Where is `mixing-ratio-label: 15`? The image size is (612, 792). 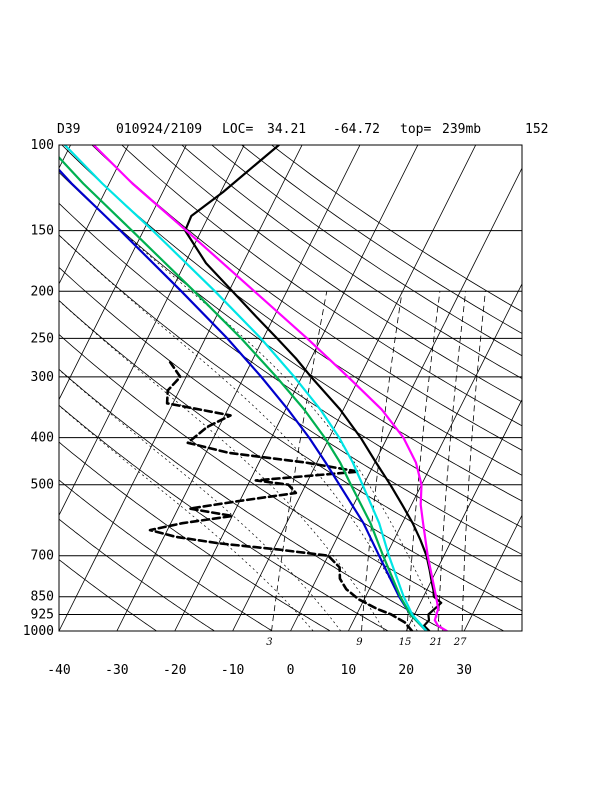
mixing-ratio-label: 15 is located at coordinates (405, 642).